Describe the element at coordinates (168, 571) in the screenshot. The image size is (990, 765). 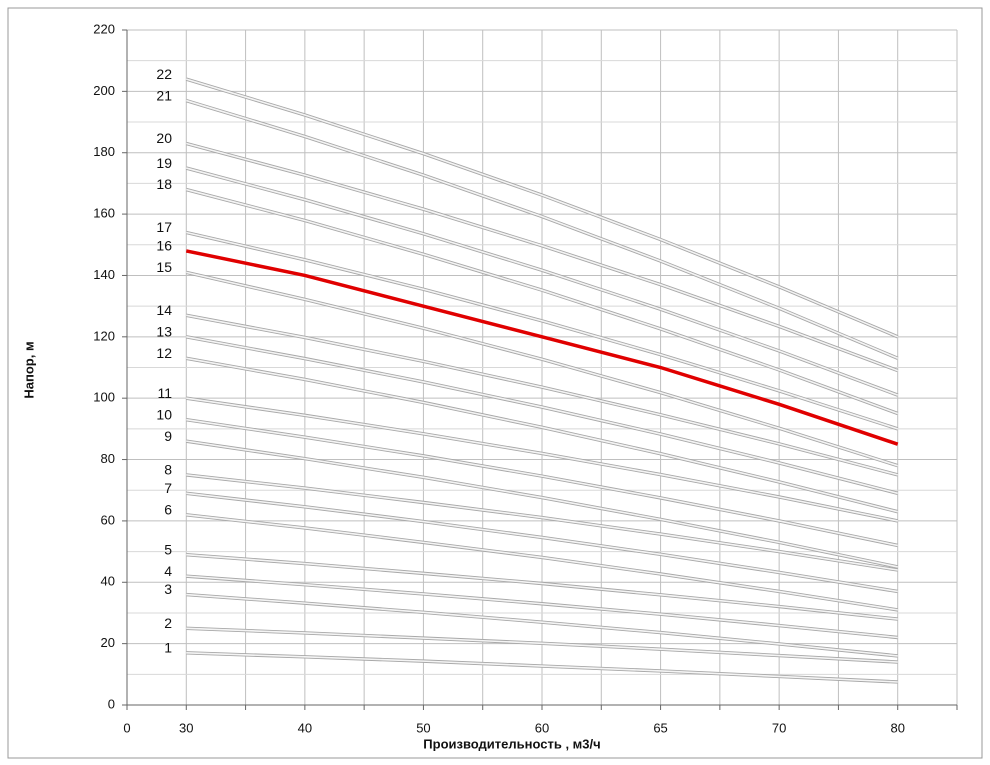
I see `series-label: 4` at that location.